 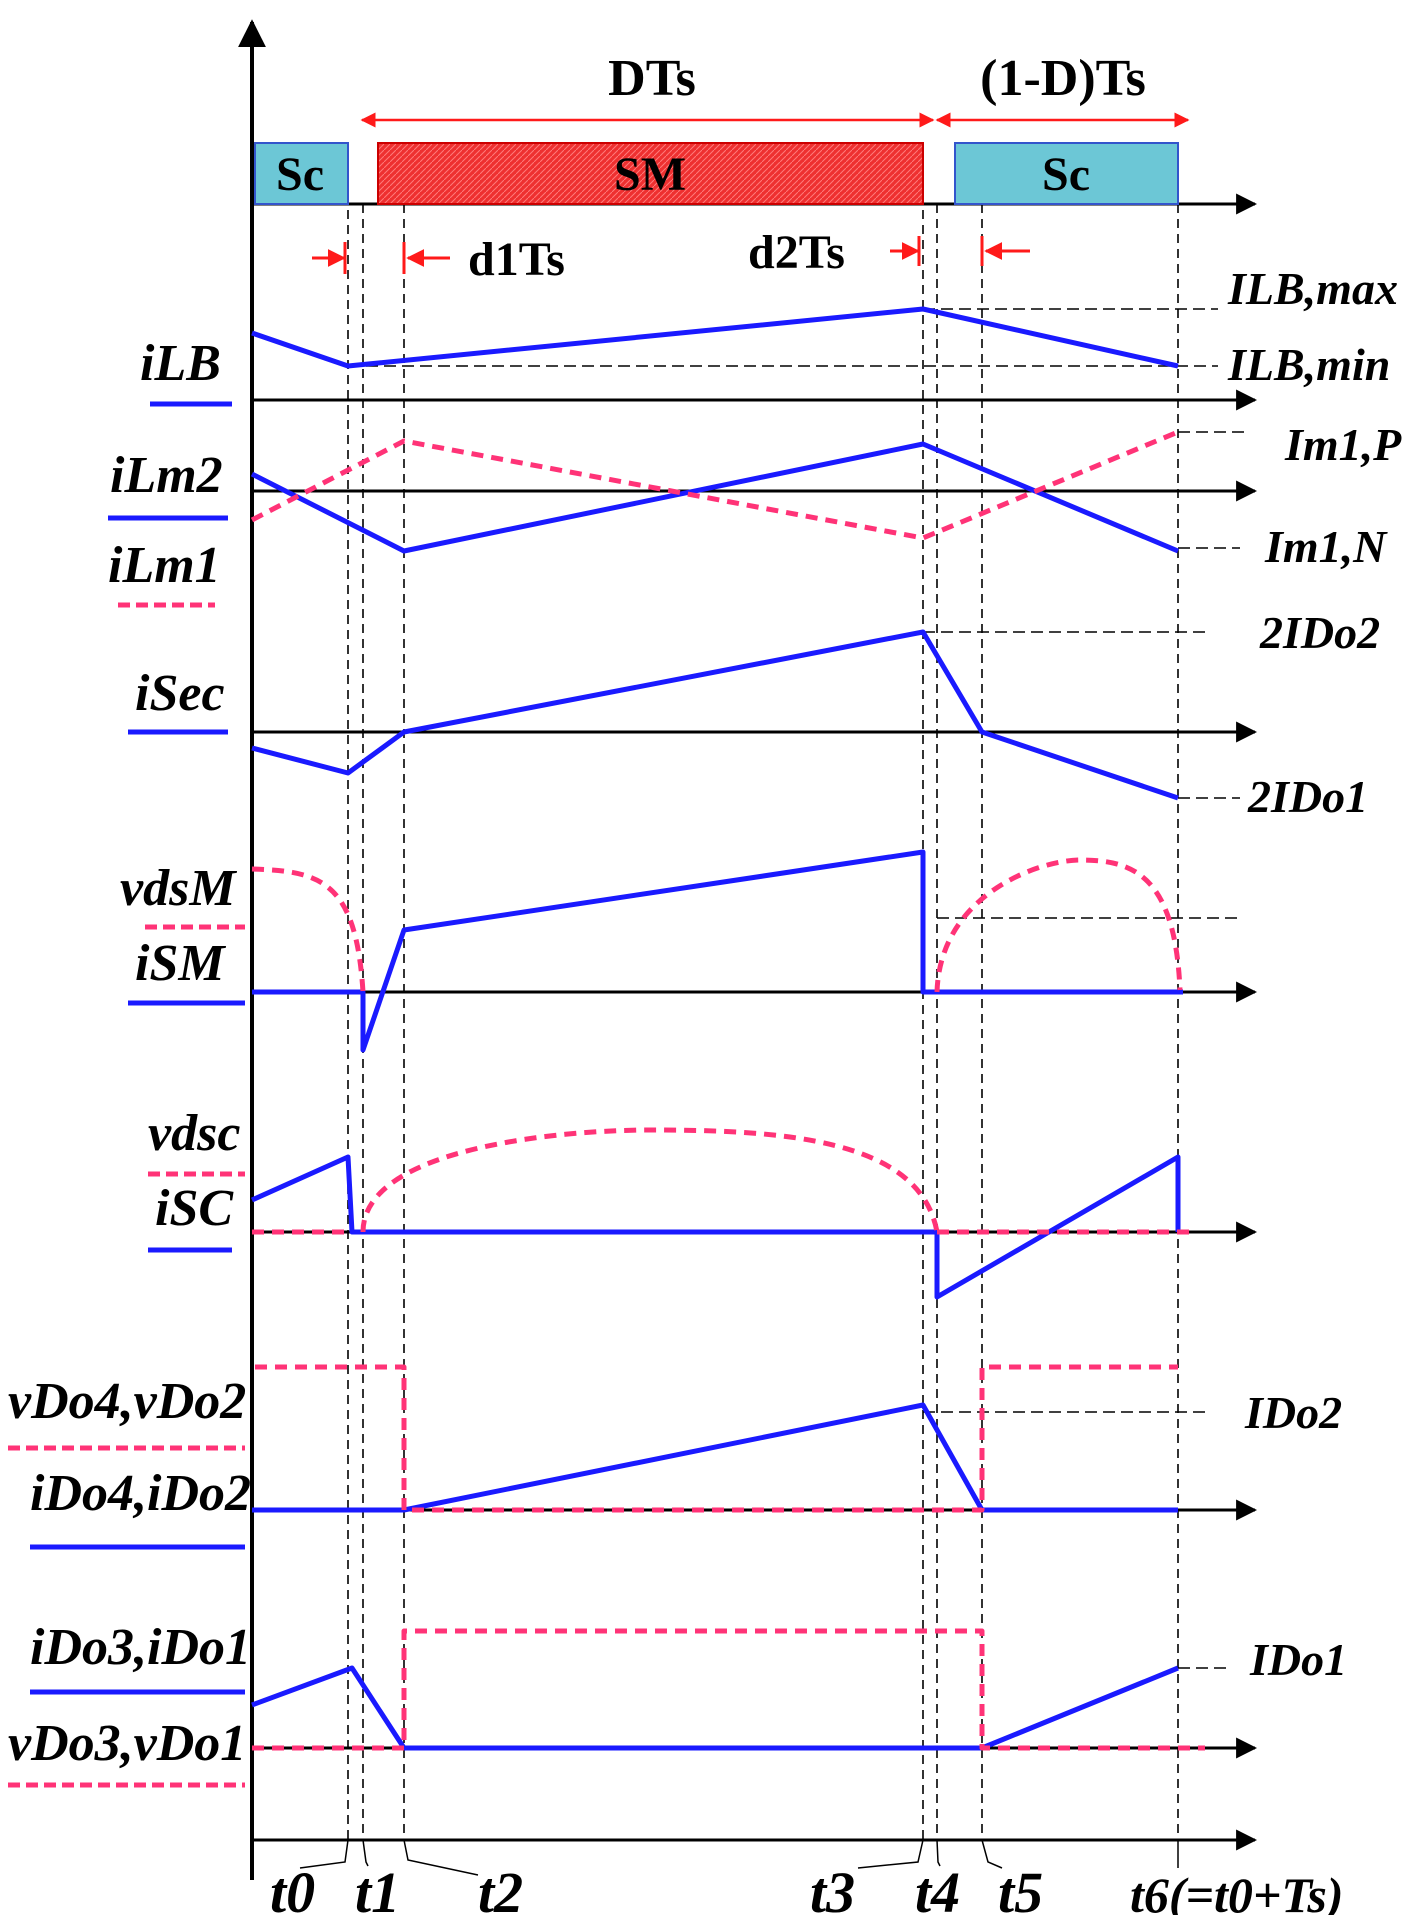 What do you see at coordinates (1326, 546) in the screenshot?
I see `im1n-label: Im1,N` at bounding box center [1326, 546].